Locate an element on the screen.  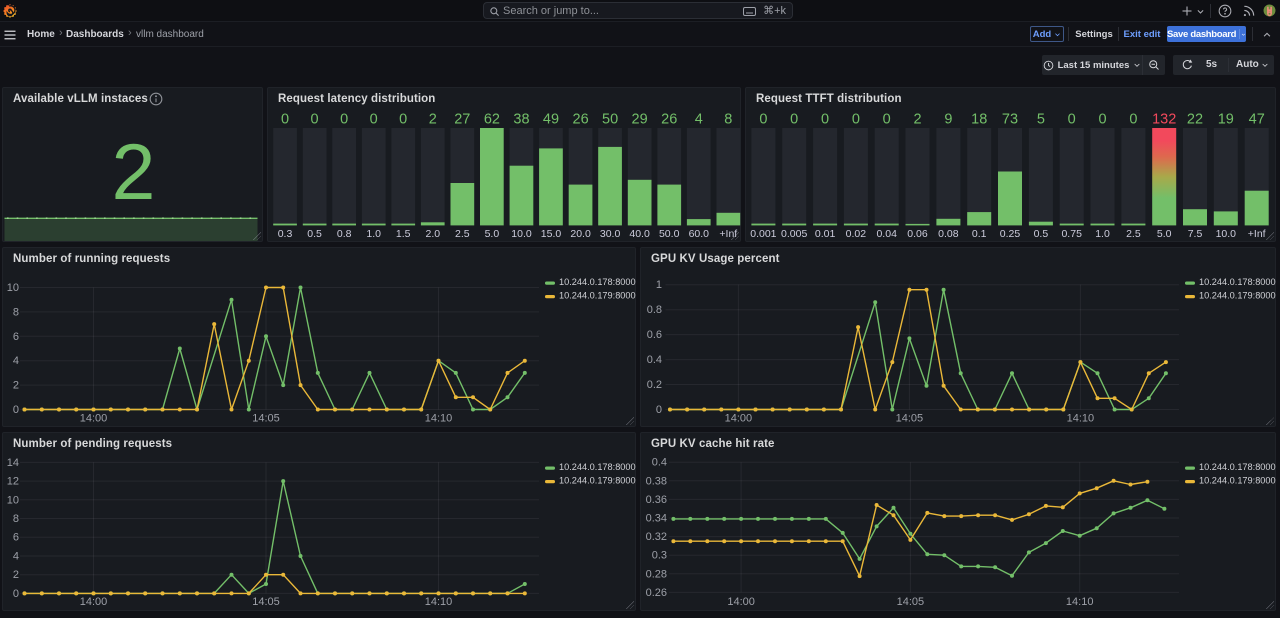
svg-text: 0.75 is located at coordinates (1071, 234).